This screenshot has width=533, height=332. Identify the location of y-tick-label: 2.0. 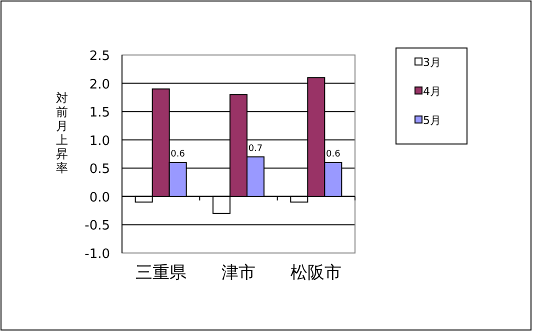
(99, 84).